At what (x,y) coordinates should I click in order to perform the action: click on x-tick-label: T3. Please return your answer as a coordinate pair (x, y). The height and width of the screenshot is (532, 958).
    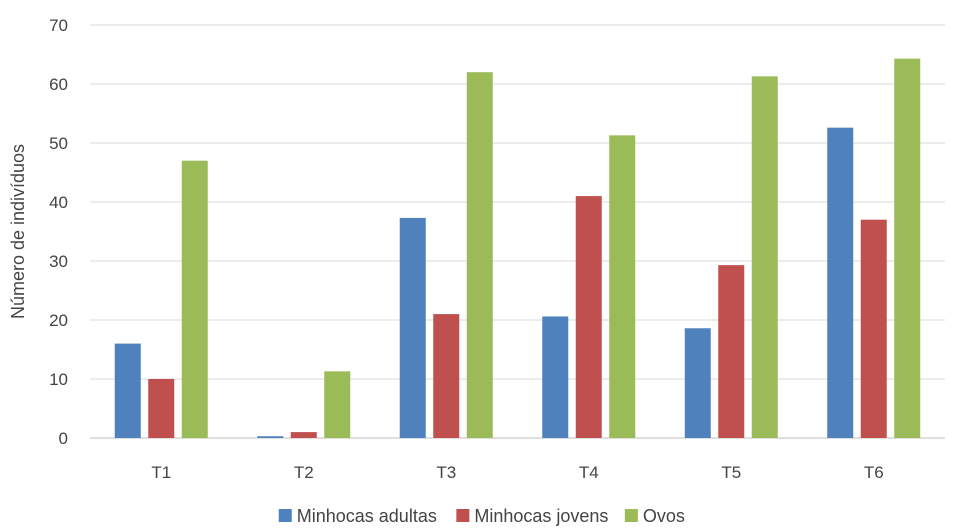
    Looking at the image, I should click on (446, 472).